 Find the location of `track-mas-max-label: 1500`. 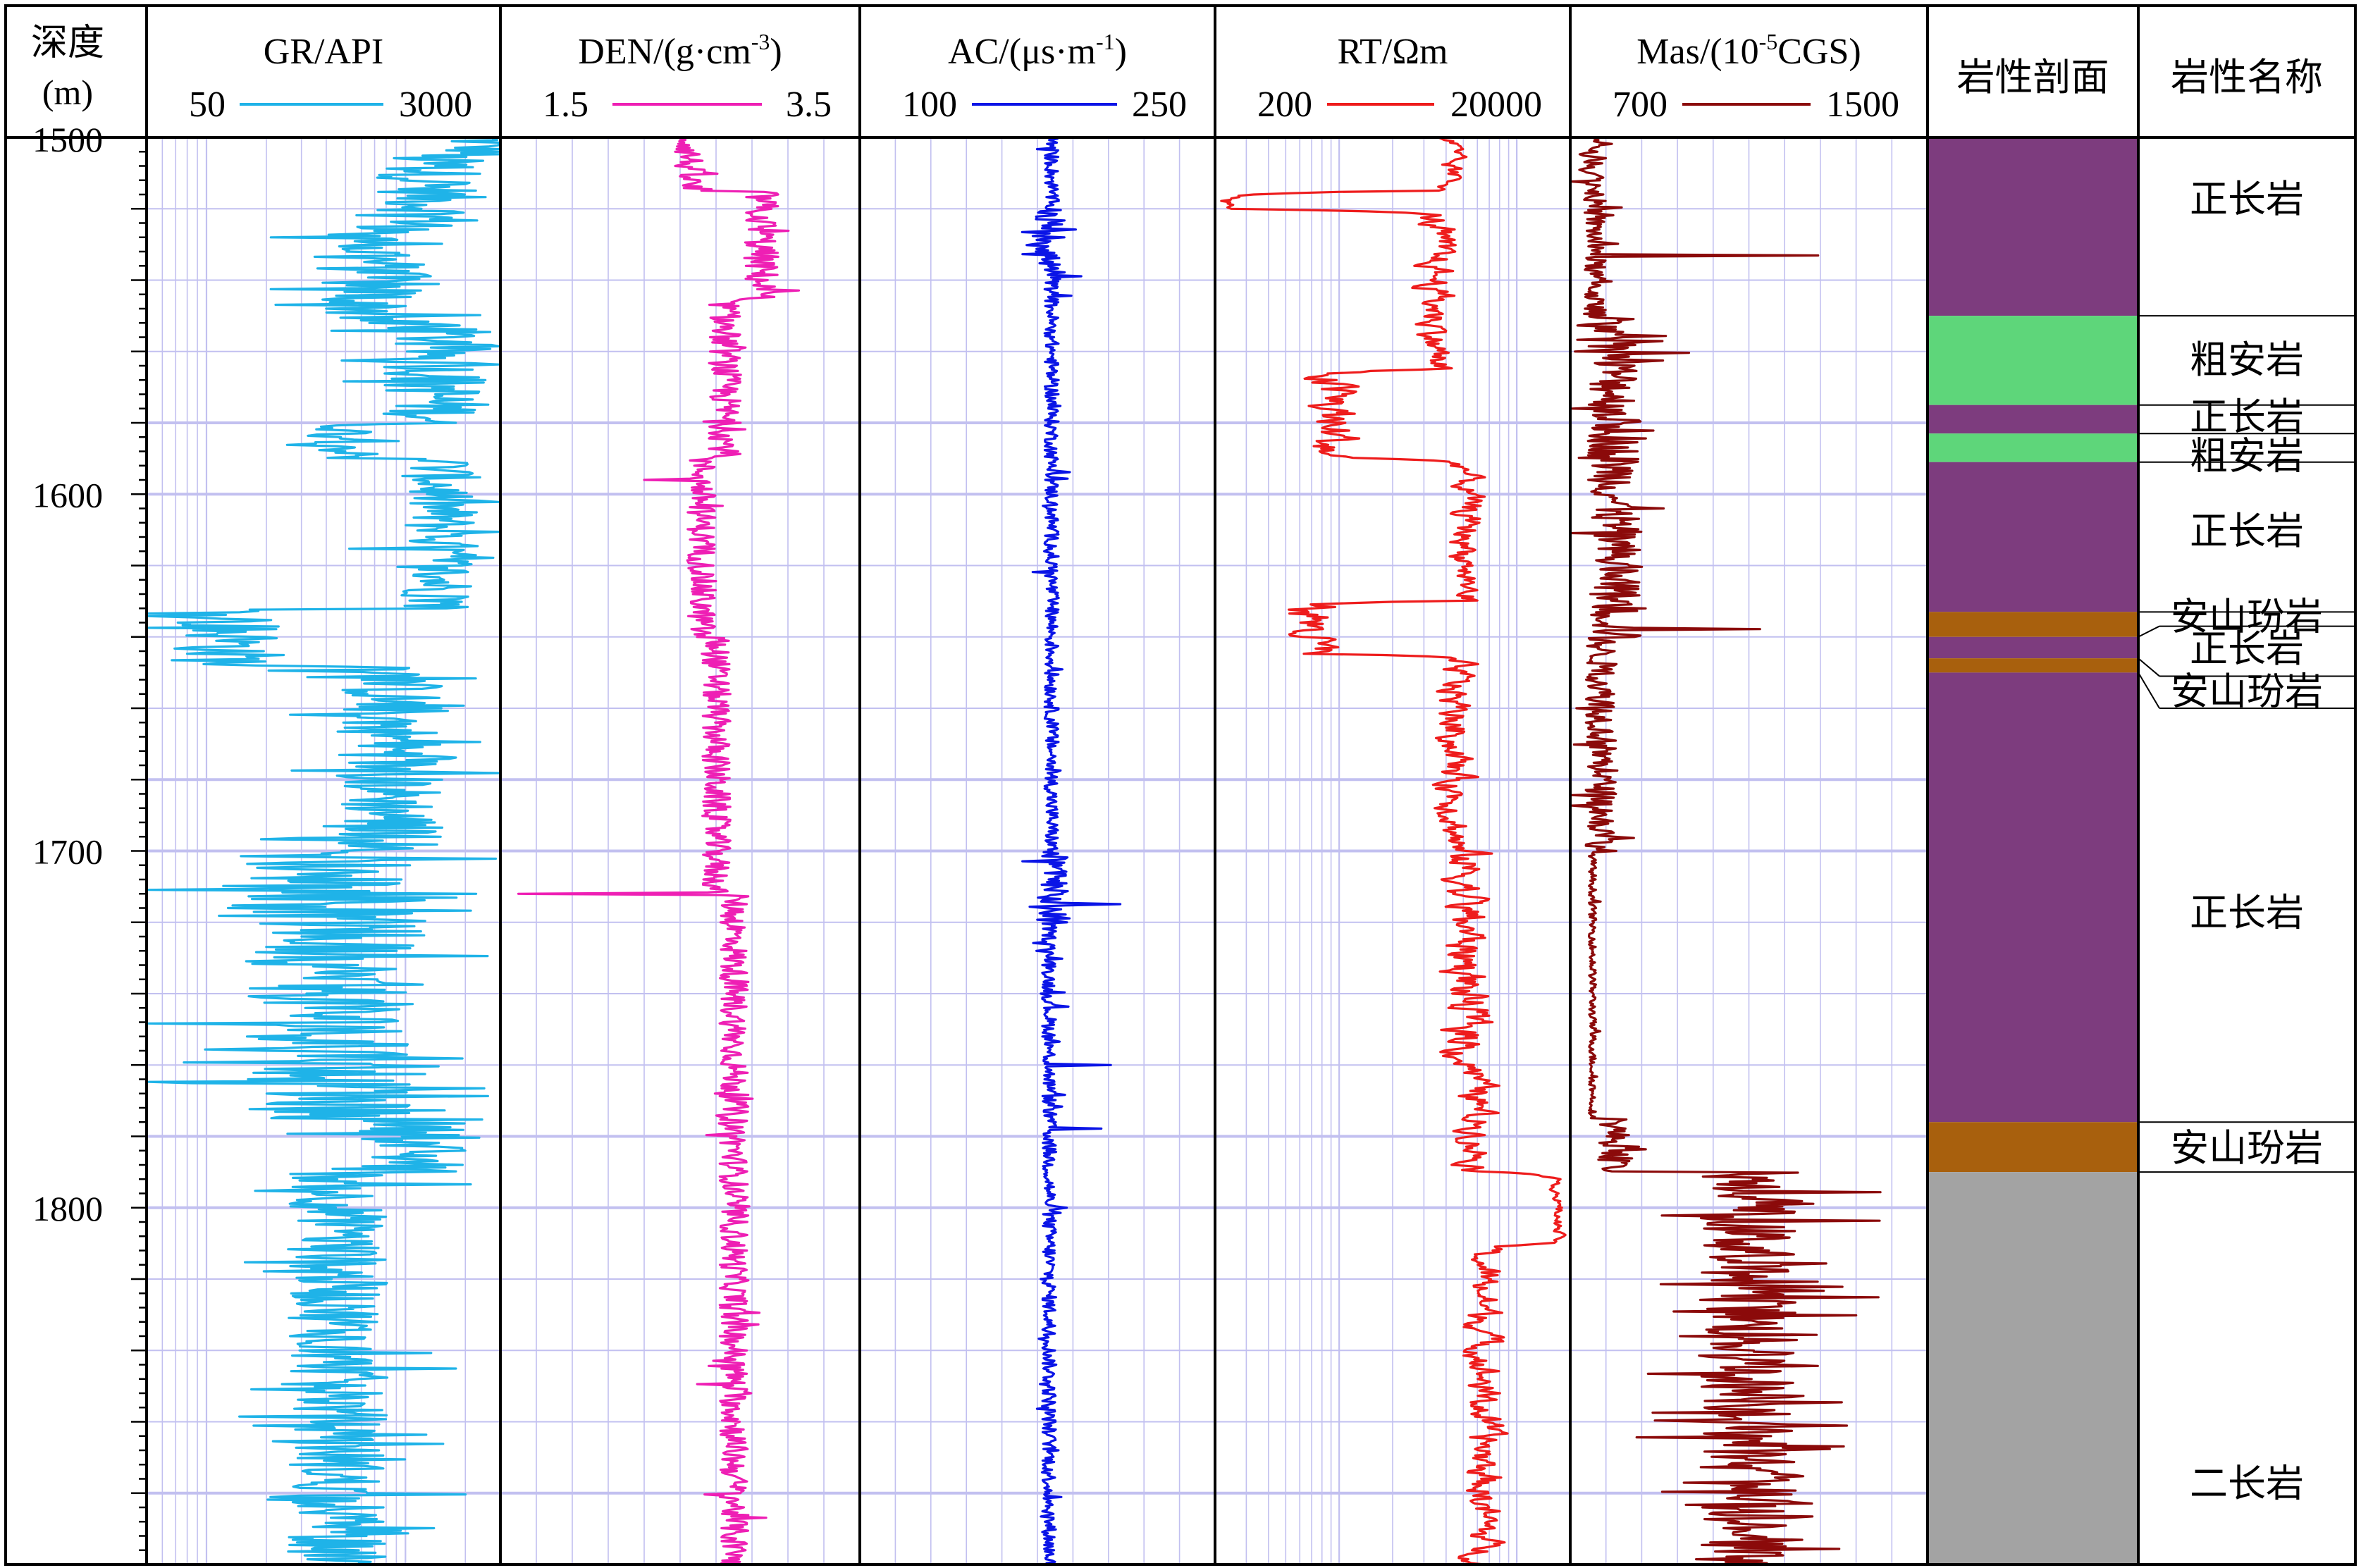

track-mas-max-label: 1500 is located at coordinates (1863, 105).